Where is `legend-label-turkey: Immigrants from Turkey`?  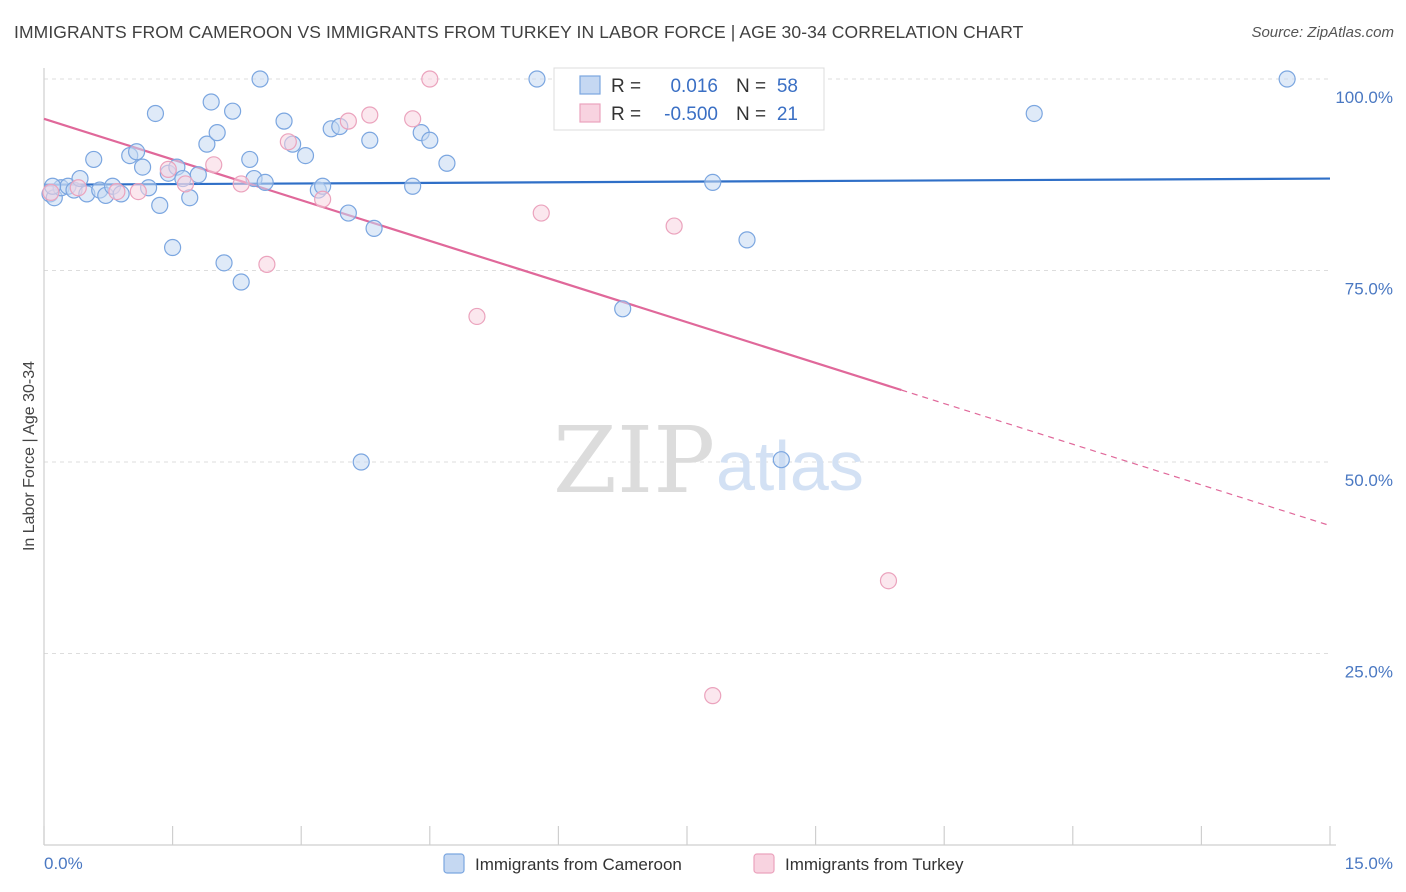 legend-label-turkey: Immigrants from Turkey is located at coordinates (874, 864).